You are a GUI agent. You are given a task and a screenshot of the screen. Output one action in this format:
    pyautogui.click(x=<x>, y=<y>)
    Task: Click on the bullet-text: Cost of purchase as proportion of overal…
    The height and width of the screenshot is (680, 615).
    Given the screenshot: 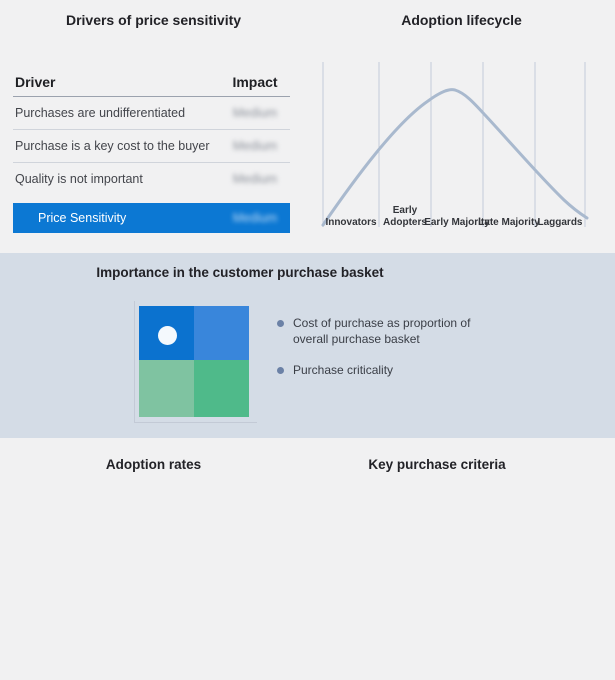 What is the action you would take?
    pyautogui.click(x=382, y=331)
    